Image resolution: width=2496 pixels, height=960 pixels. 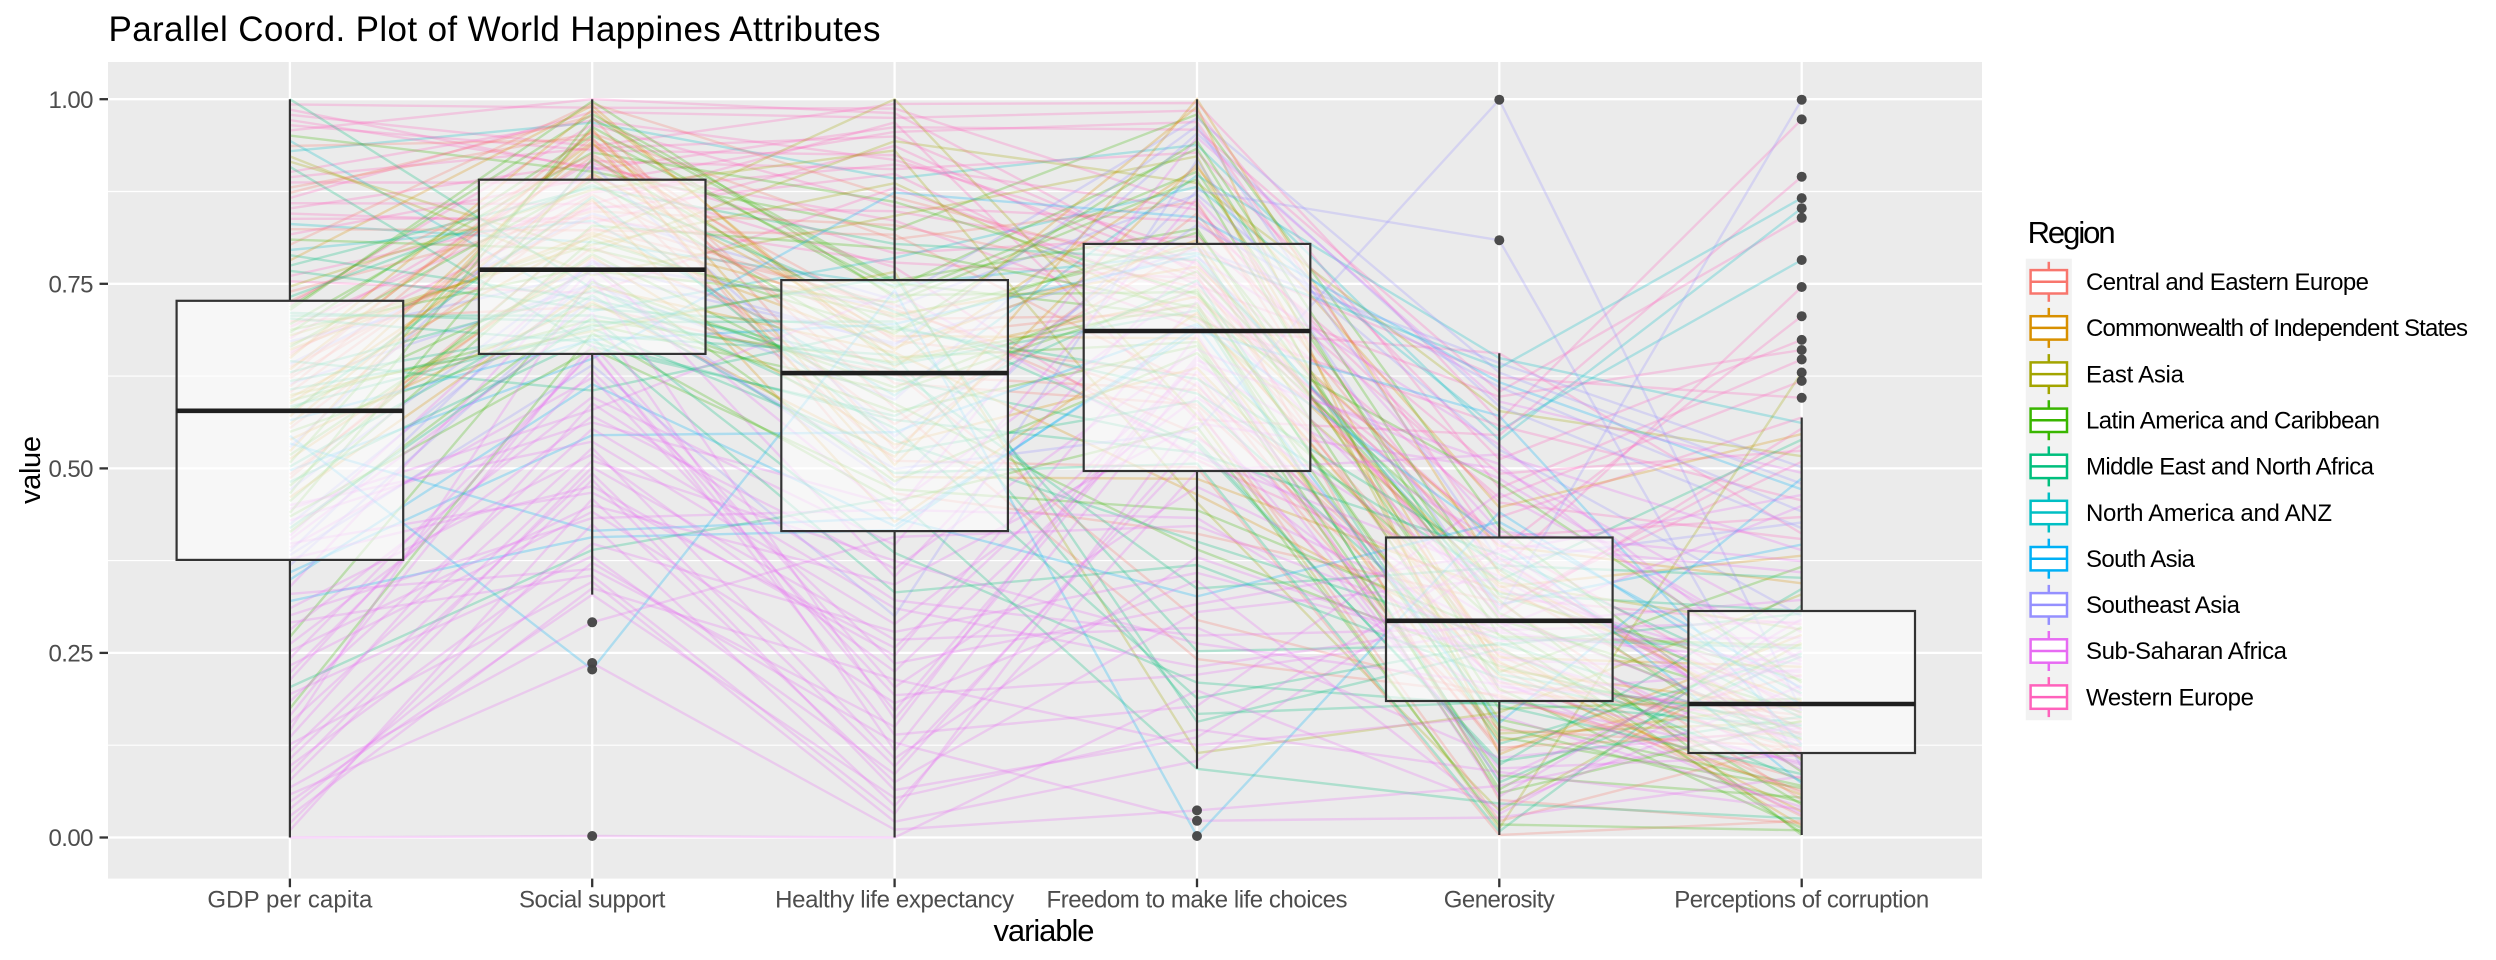 What do you see at coordinates (2170, 697) in the screenshot?
I see `svg-text: Western Europe` at bounding box center [2170, 697].